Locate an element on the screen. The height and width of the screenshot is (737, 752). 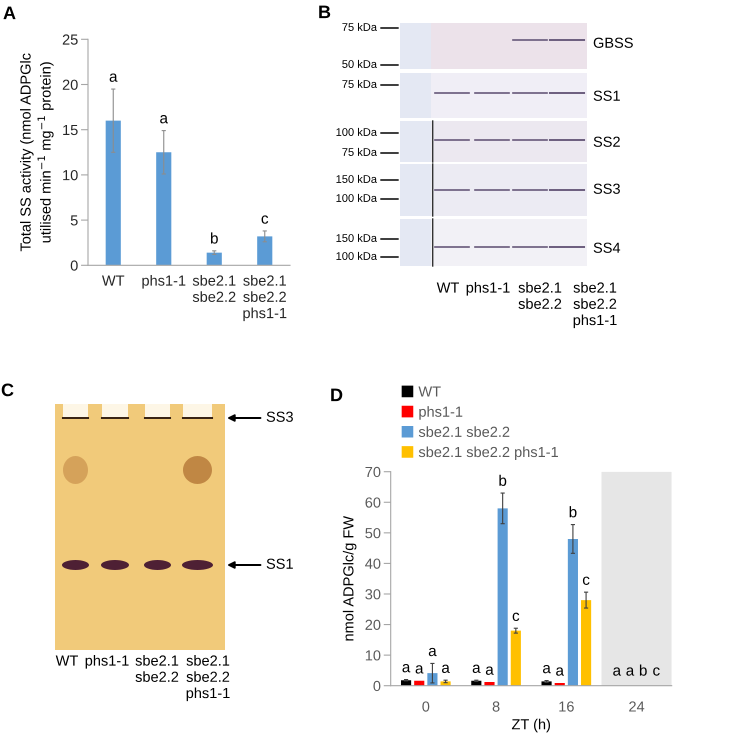
legend-label: sbe2.1 sbe2.2 is located at coordinates (464, 431).